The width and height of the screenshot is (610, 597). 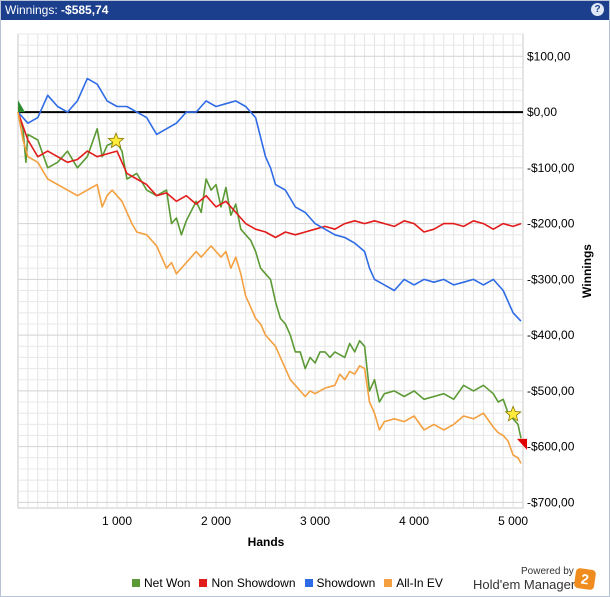 What do you see at coordinates (551, 391) in the screenshot?
I see `y-tick-label: -$500,00` at bounding box center [551, 391].